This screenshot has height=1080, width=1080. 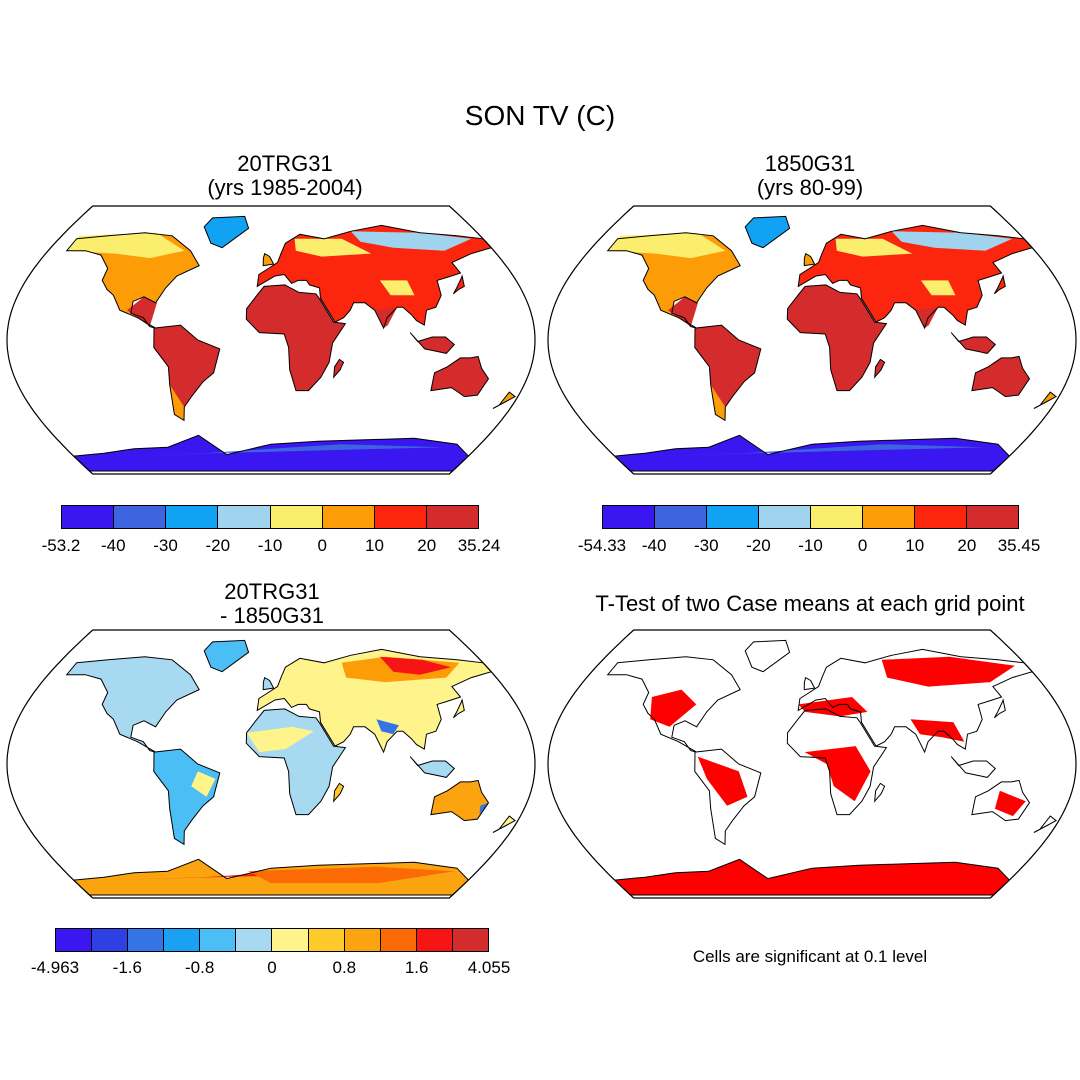 What do you see at coordinates (344, 967) in the screenshot?
I see `colorbar-tick-label: 0.8` at bounding box center [344, 967].